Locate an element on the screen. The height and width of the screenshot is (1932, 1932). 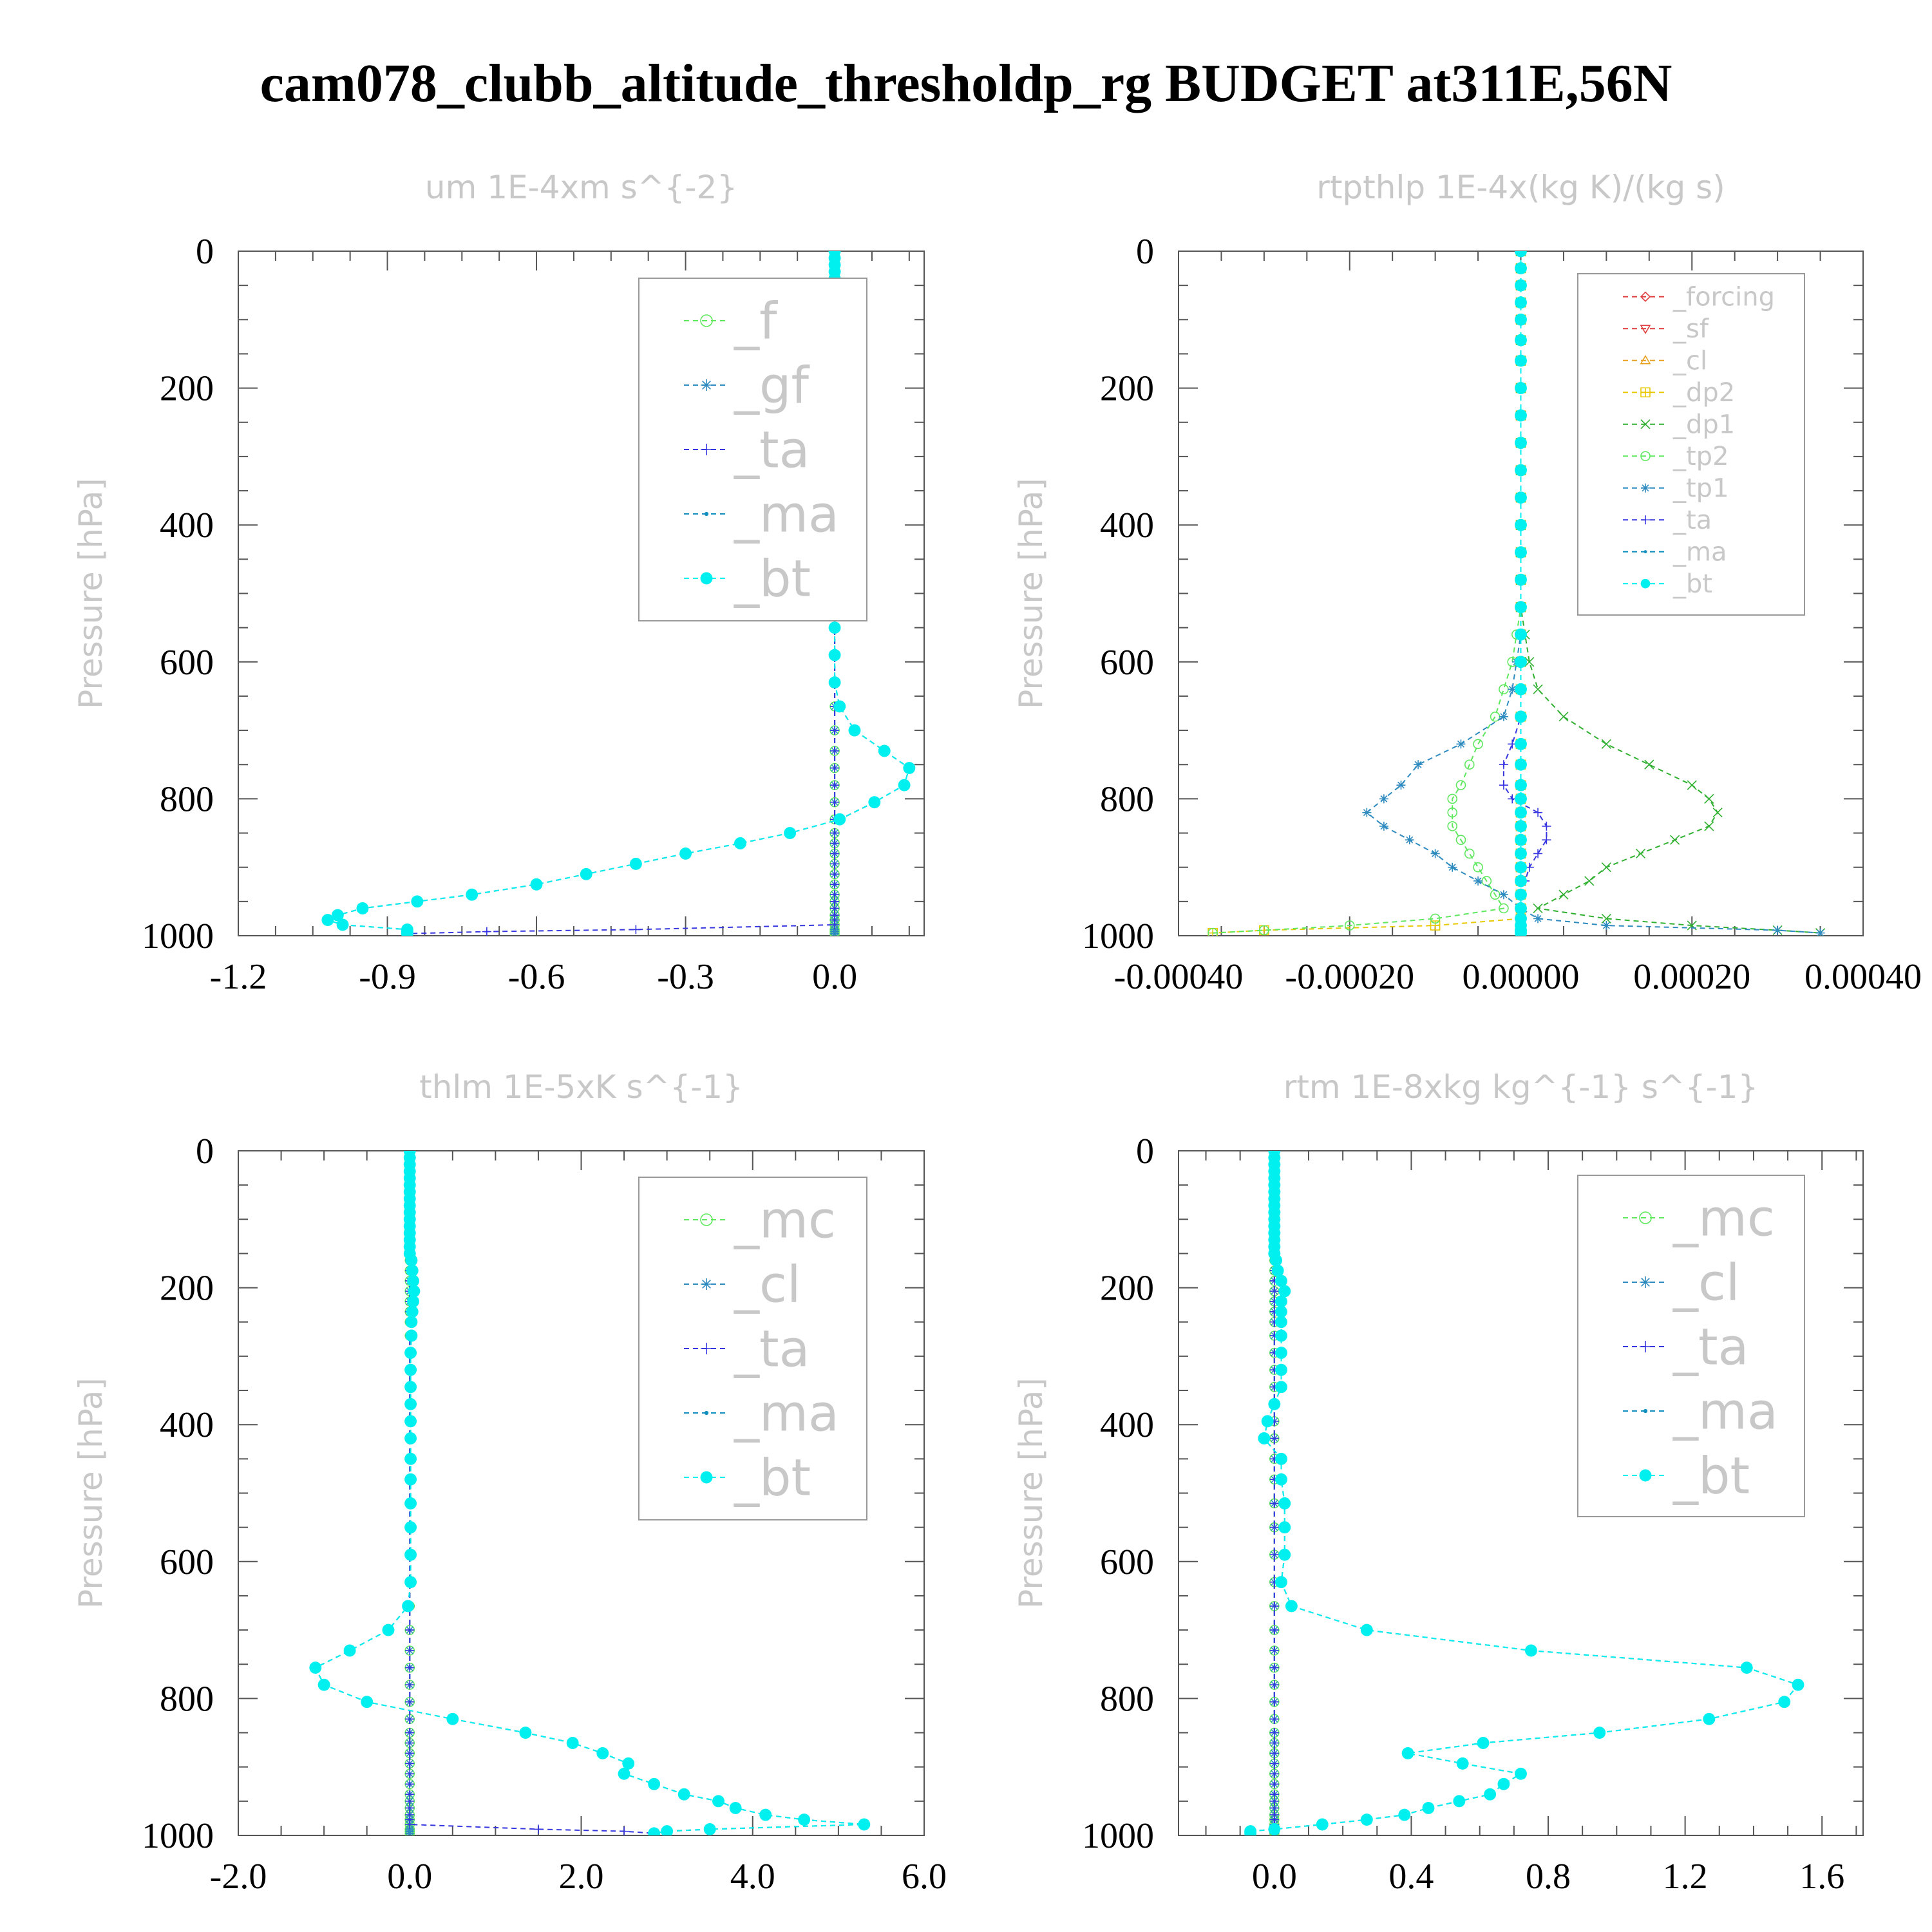
legend-label: _tp1 is located at coordinates (1700, 489).